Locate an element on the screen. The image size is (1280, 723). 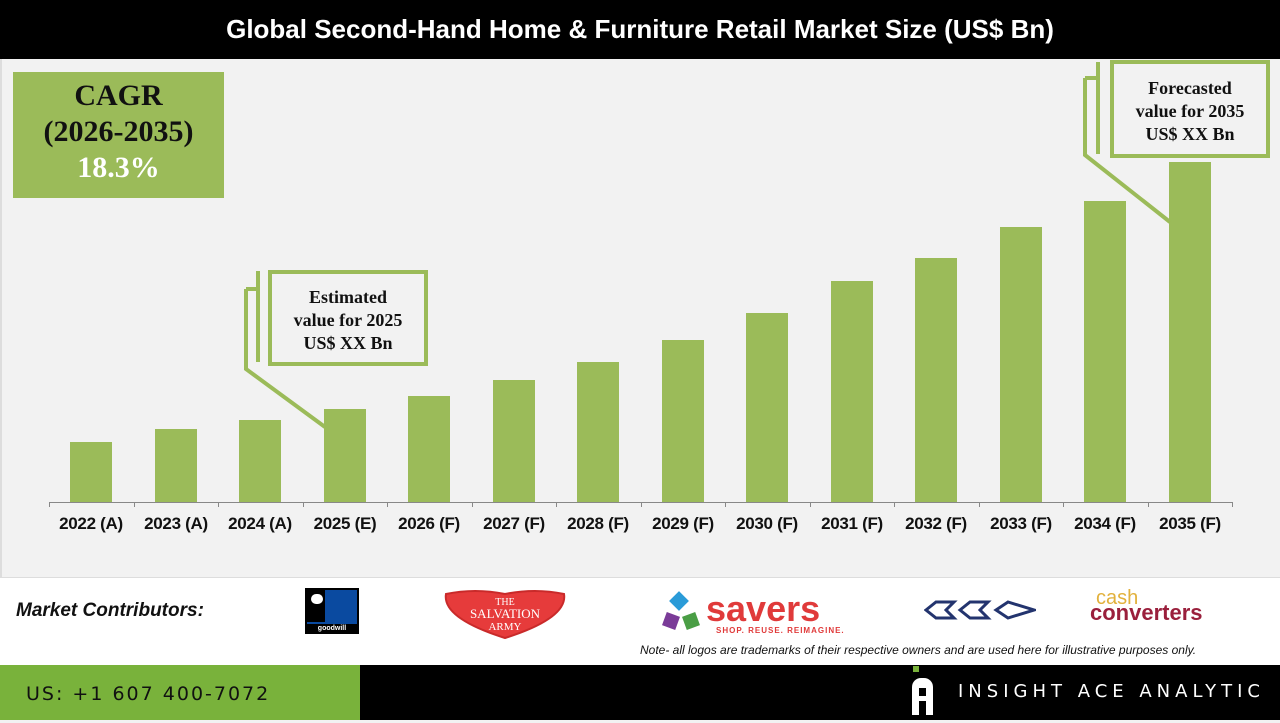
svg-text: SALVATION is located at coordinates (505, 613).